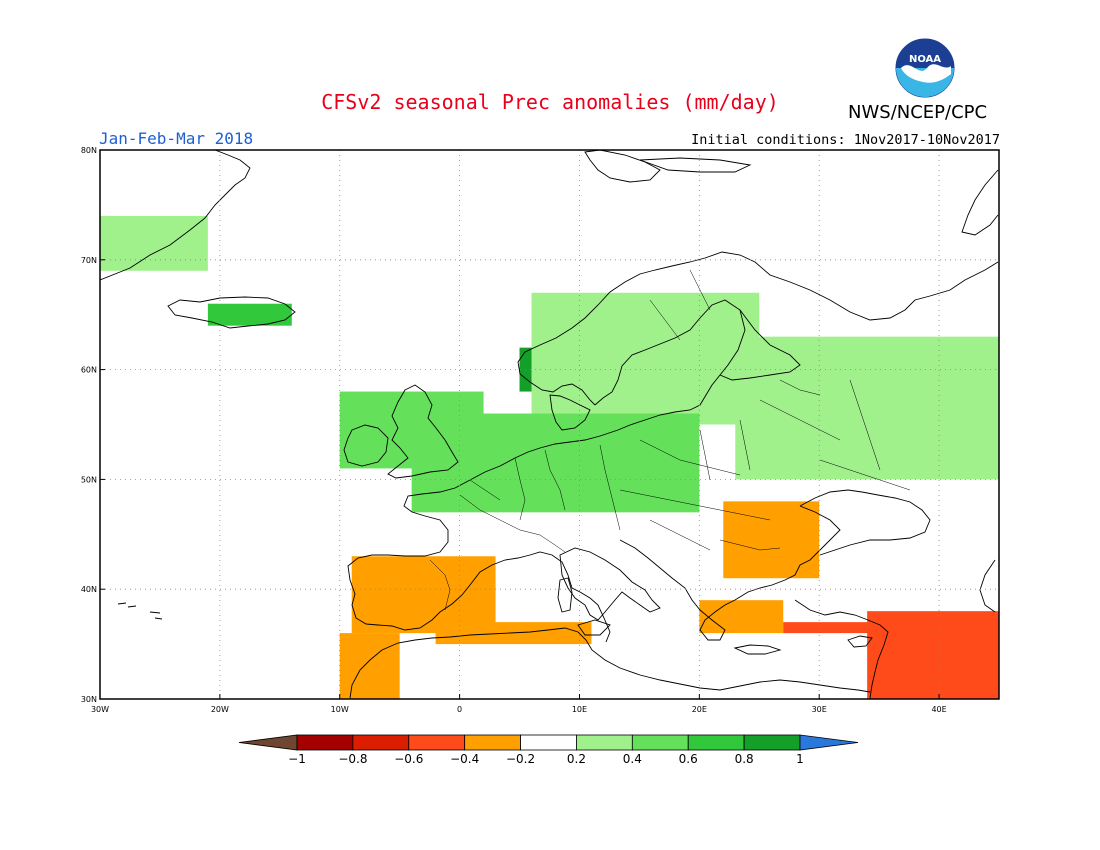 This screenshot has height=850, width=1100. I want to click on colorbar: −1 −0.8 −0.6 −0.4 −0.2 0.2 0.4 0.6 0.8 1, so click(548, 750).